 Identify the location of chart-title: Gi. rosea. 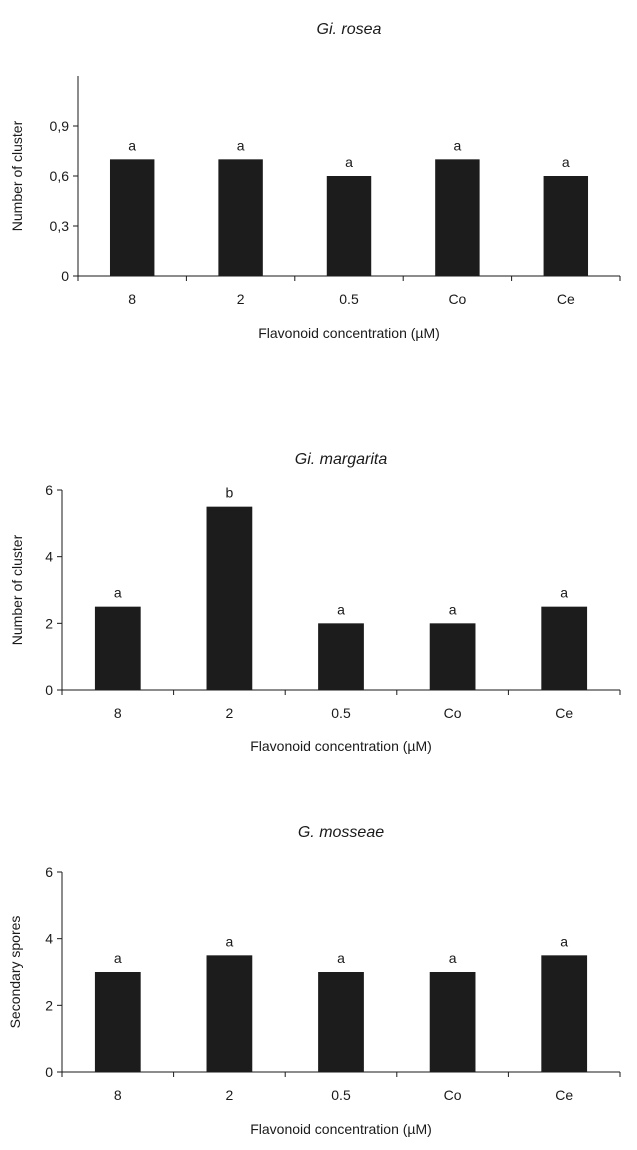
(349, 29).